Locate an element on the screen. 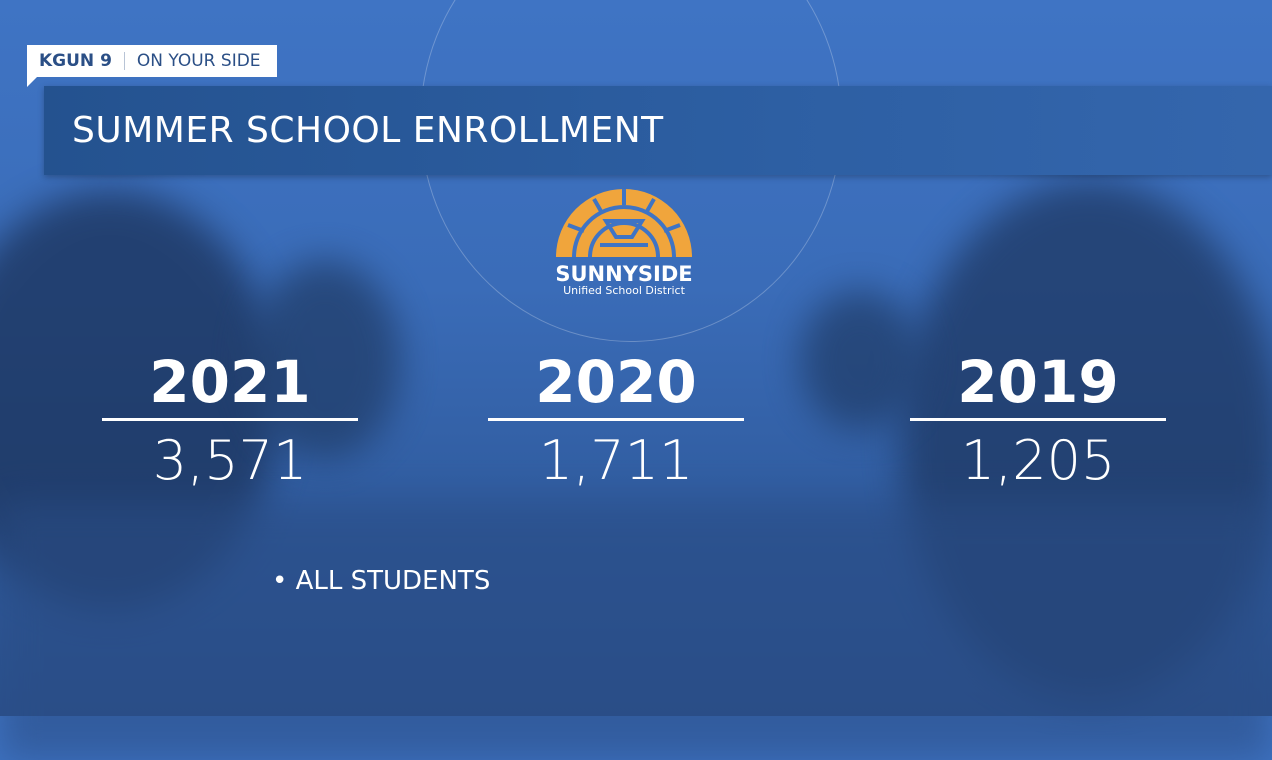  stat-year: 2020 is located at coordinates (616, 382).